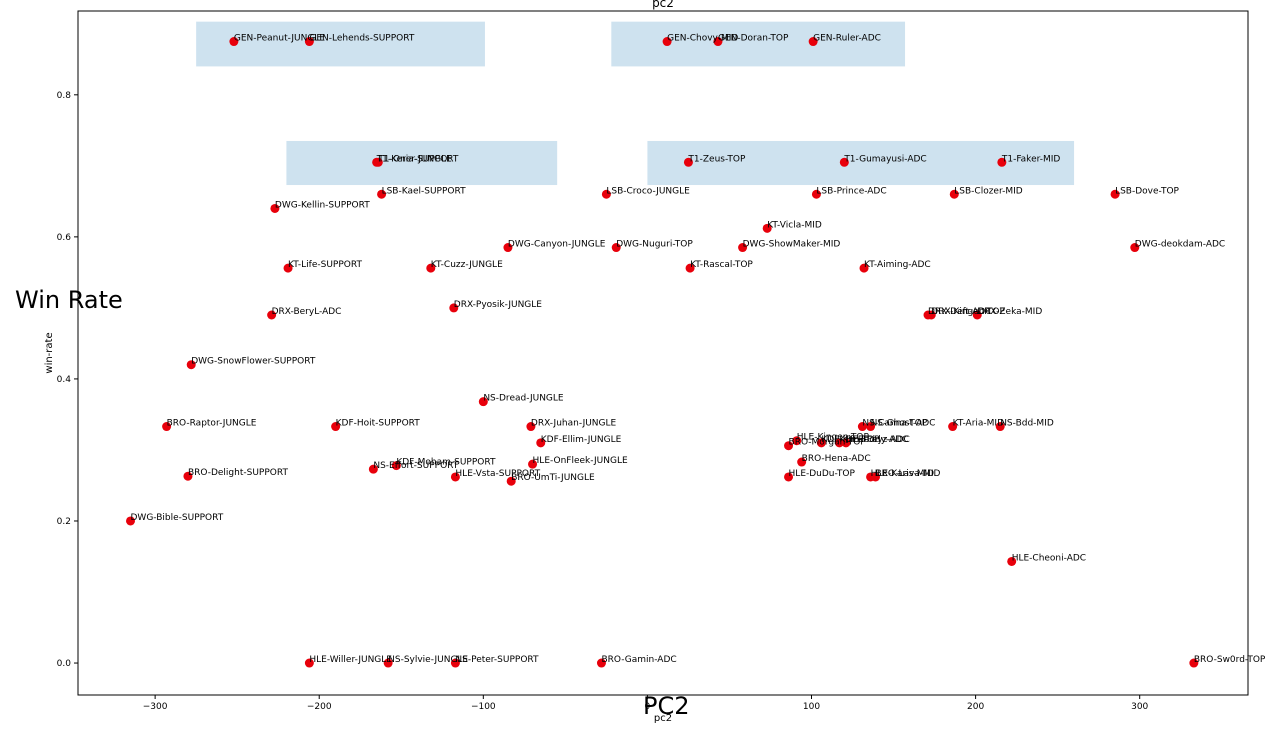 The width and height of the screenshot is (1280, 736). What do you see at coordinates (467, 265) in the screenshot?
I see `data-label: KT-Cuzz-JUNGLE` at bounding box center [467, 265].